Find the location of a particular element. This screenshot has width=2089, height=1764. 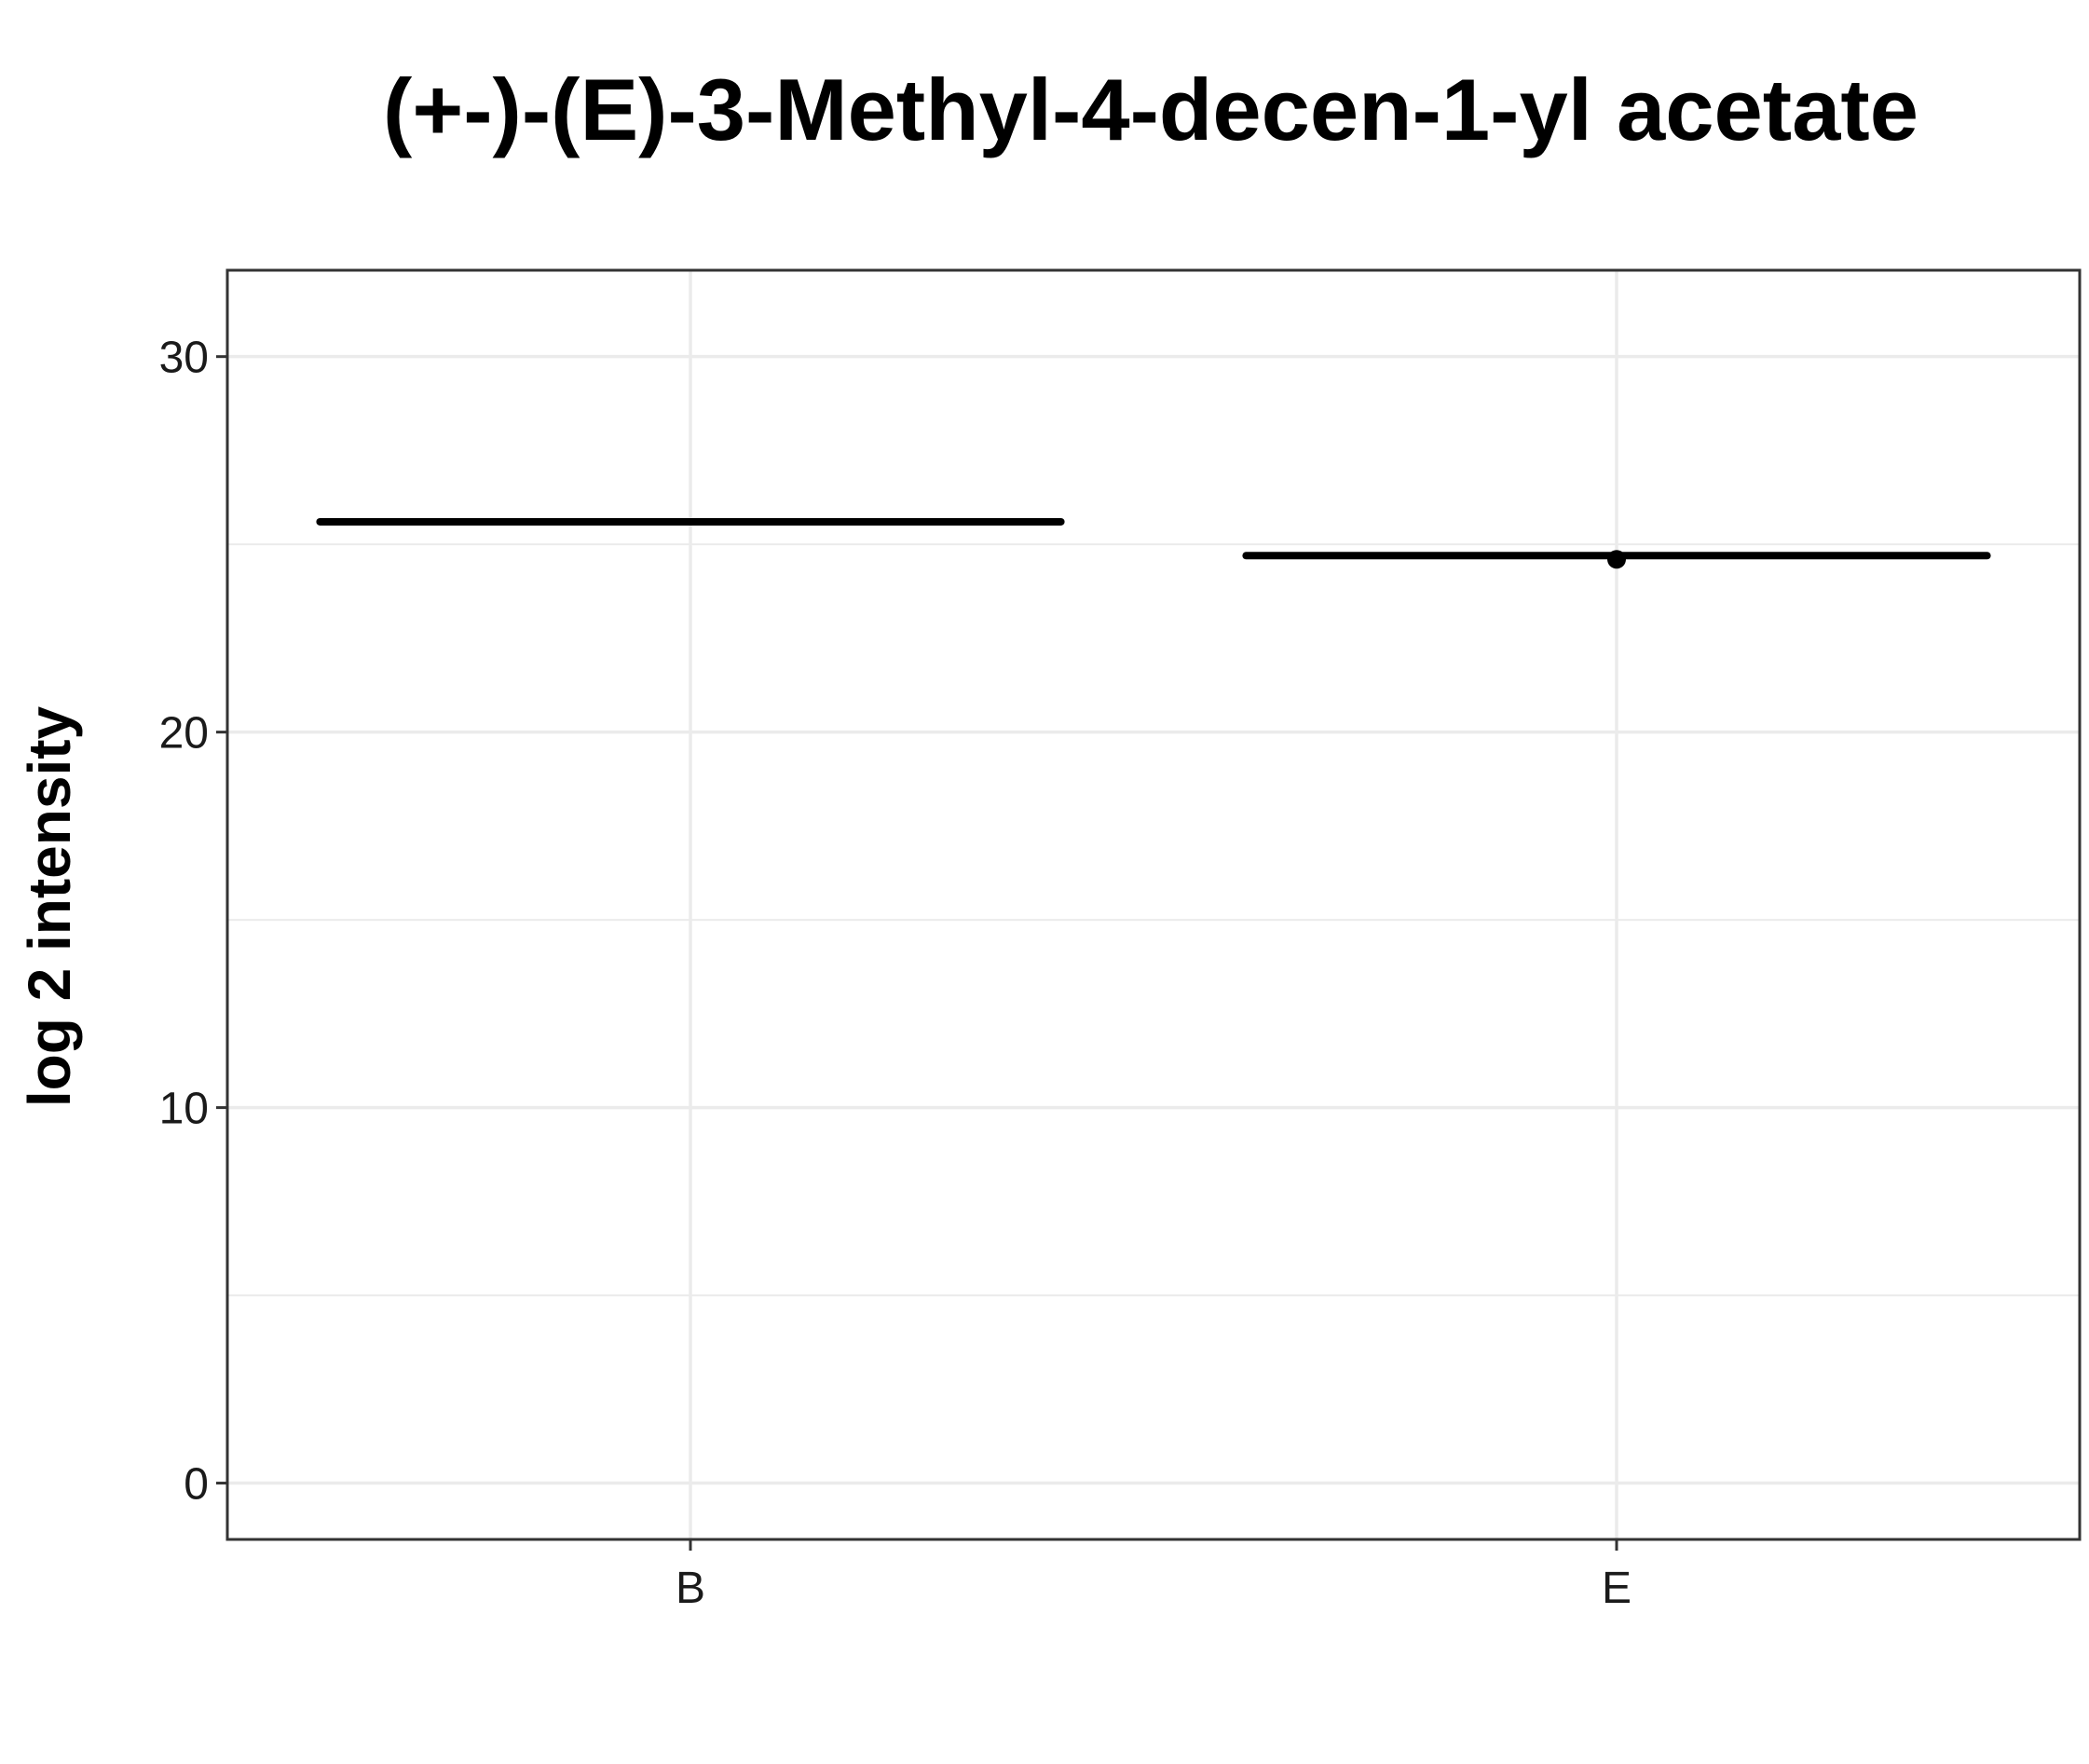

y-tick-label: 20 is located at coordinates (184, 734).